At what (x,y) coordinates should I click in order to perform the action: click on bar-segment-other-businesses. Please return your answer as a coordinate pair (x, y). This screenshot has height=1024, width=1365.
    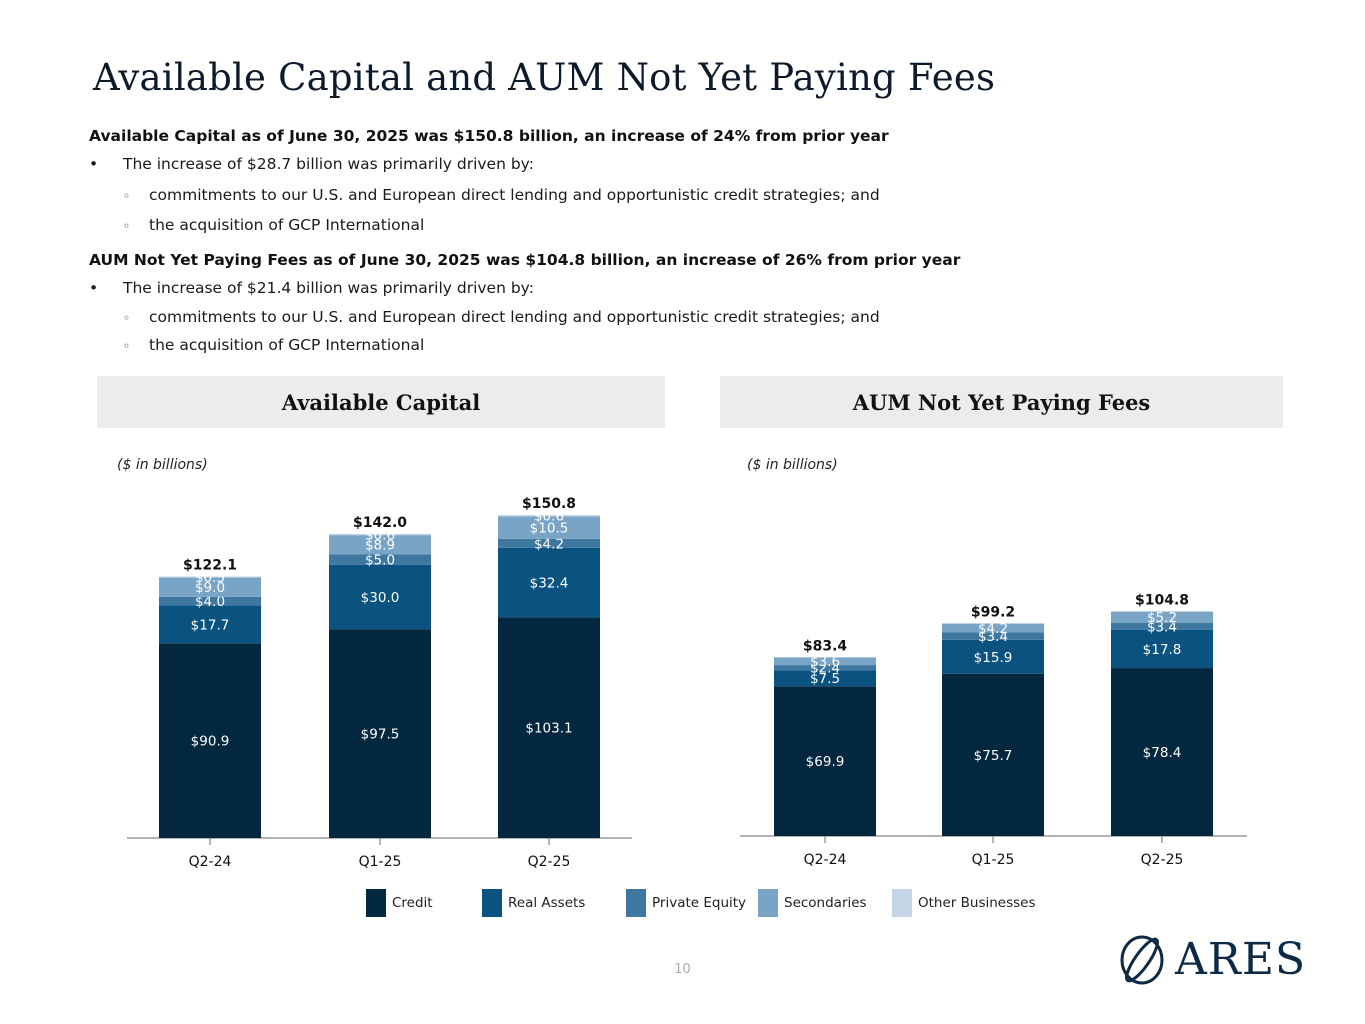
    Looking at the image, I should click on (549, 516).